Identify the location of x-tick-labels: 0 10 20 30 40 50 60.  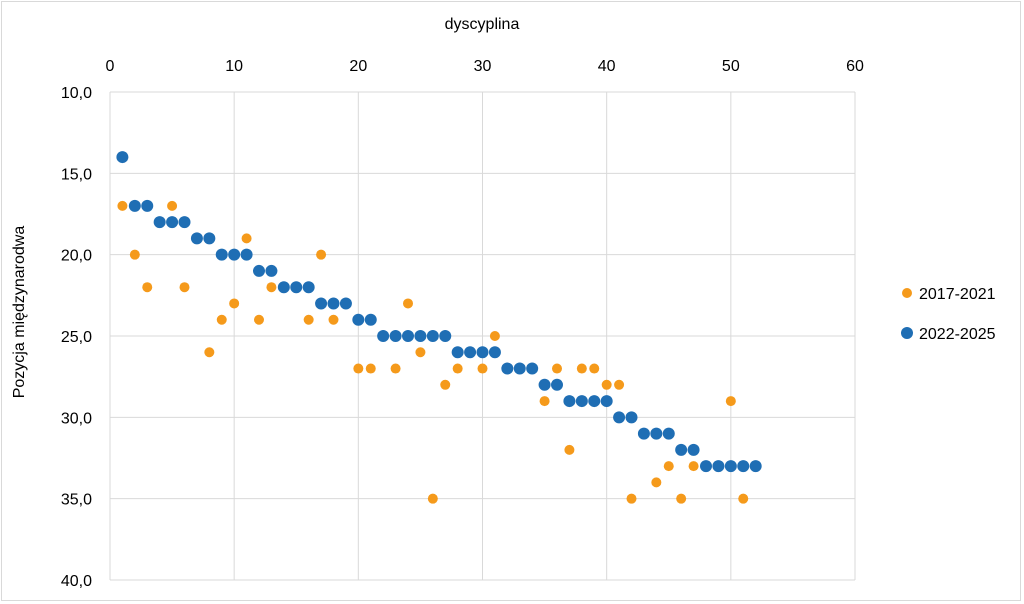
(485, 66).